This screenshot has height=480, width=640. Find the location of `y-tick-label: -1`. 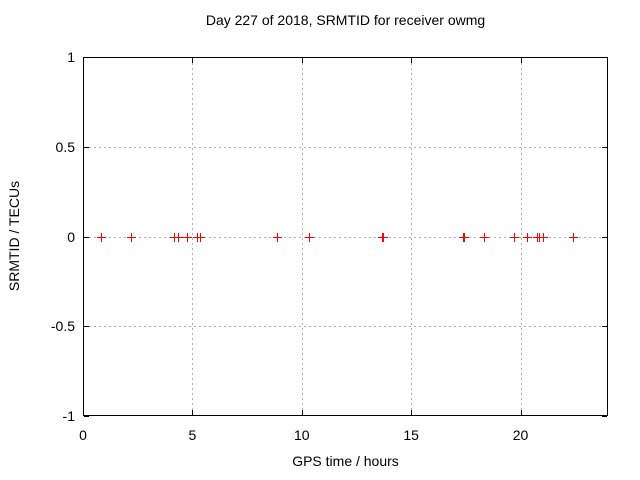

y-tick-label: -1 is located at coordinates (68, 416).